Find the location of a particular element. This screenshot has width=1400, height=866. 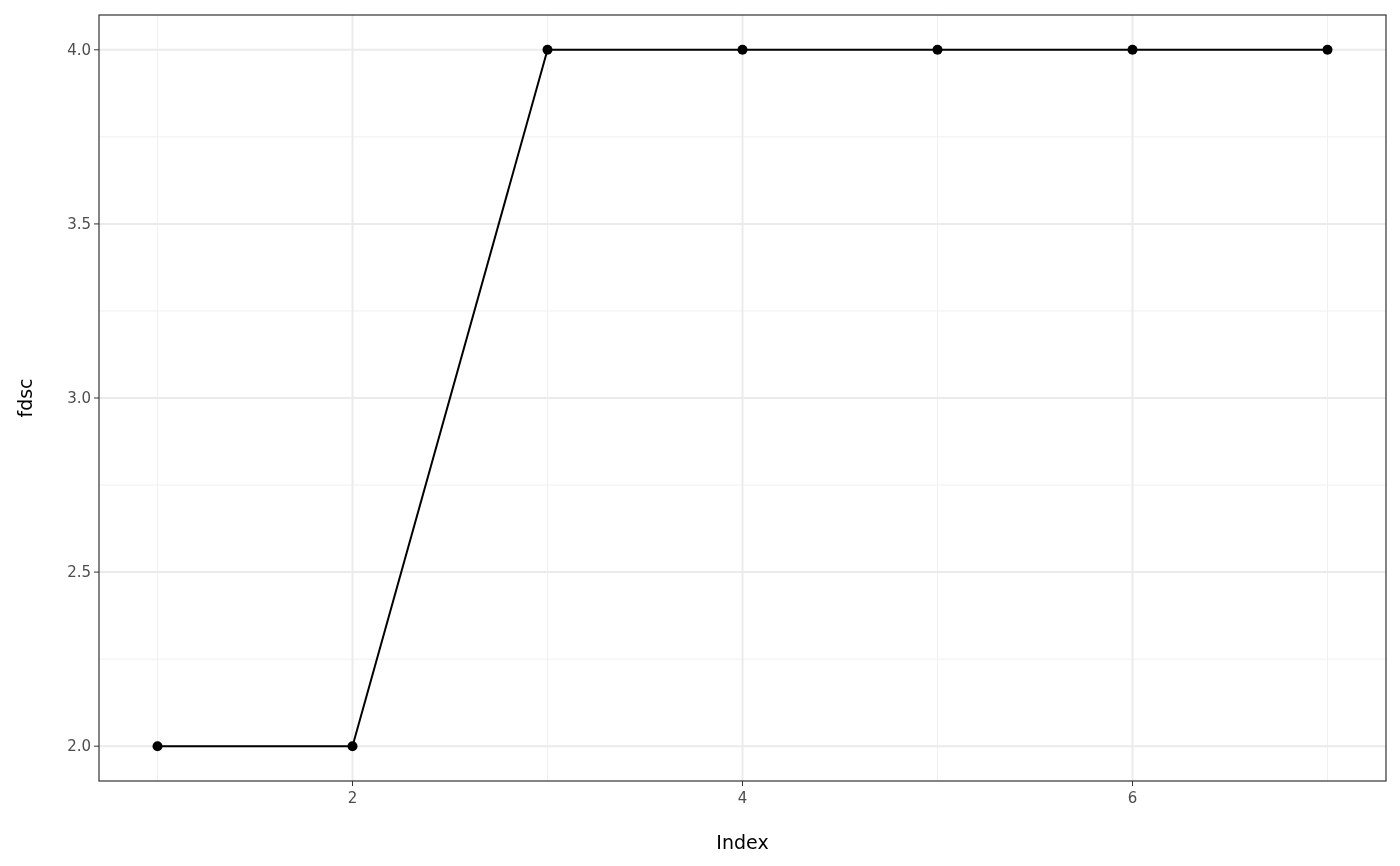

x-axis-title: Index is located at coordinates (742, 842).